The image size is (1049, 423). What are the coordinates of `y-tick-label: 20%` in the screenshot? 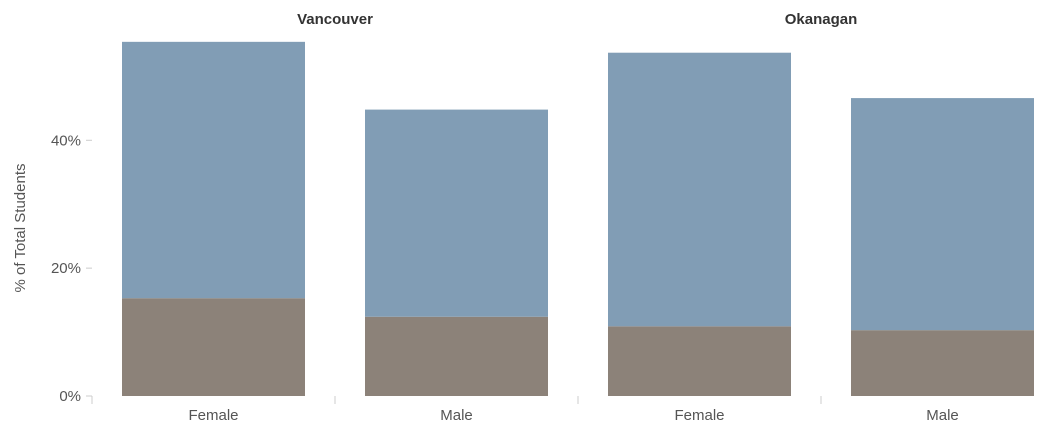 It's located at (66, 268).